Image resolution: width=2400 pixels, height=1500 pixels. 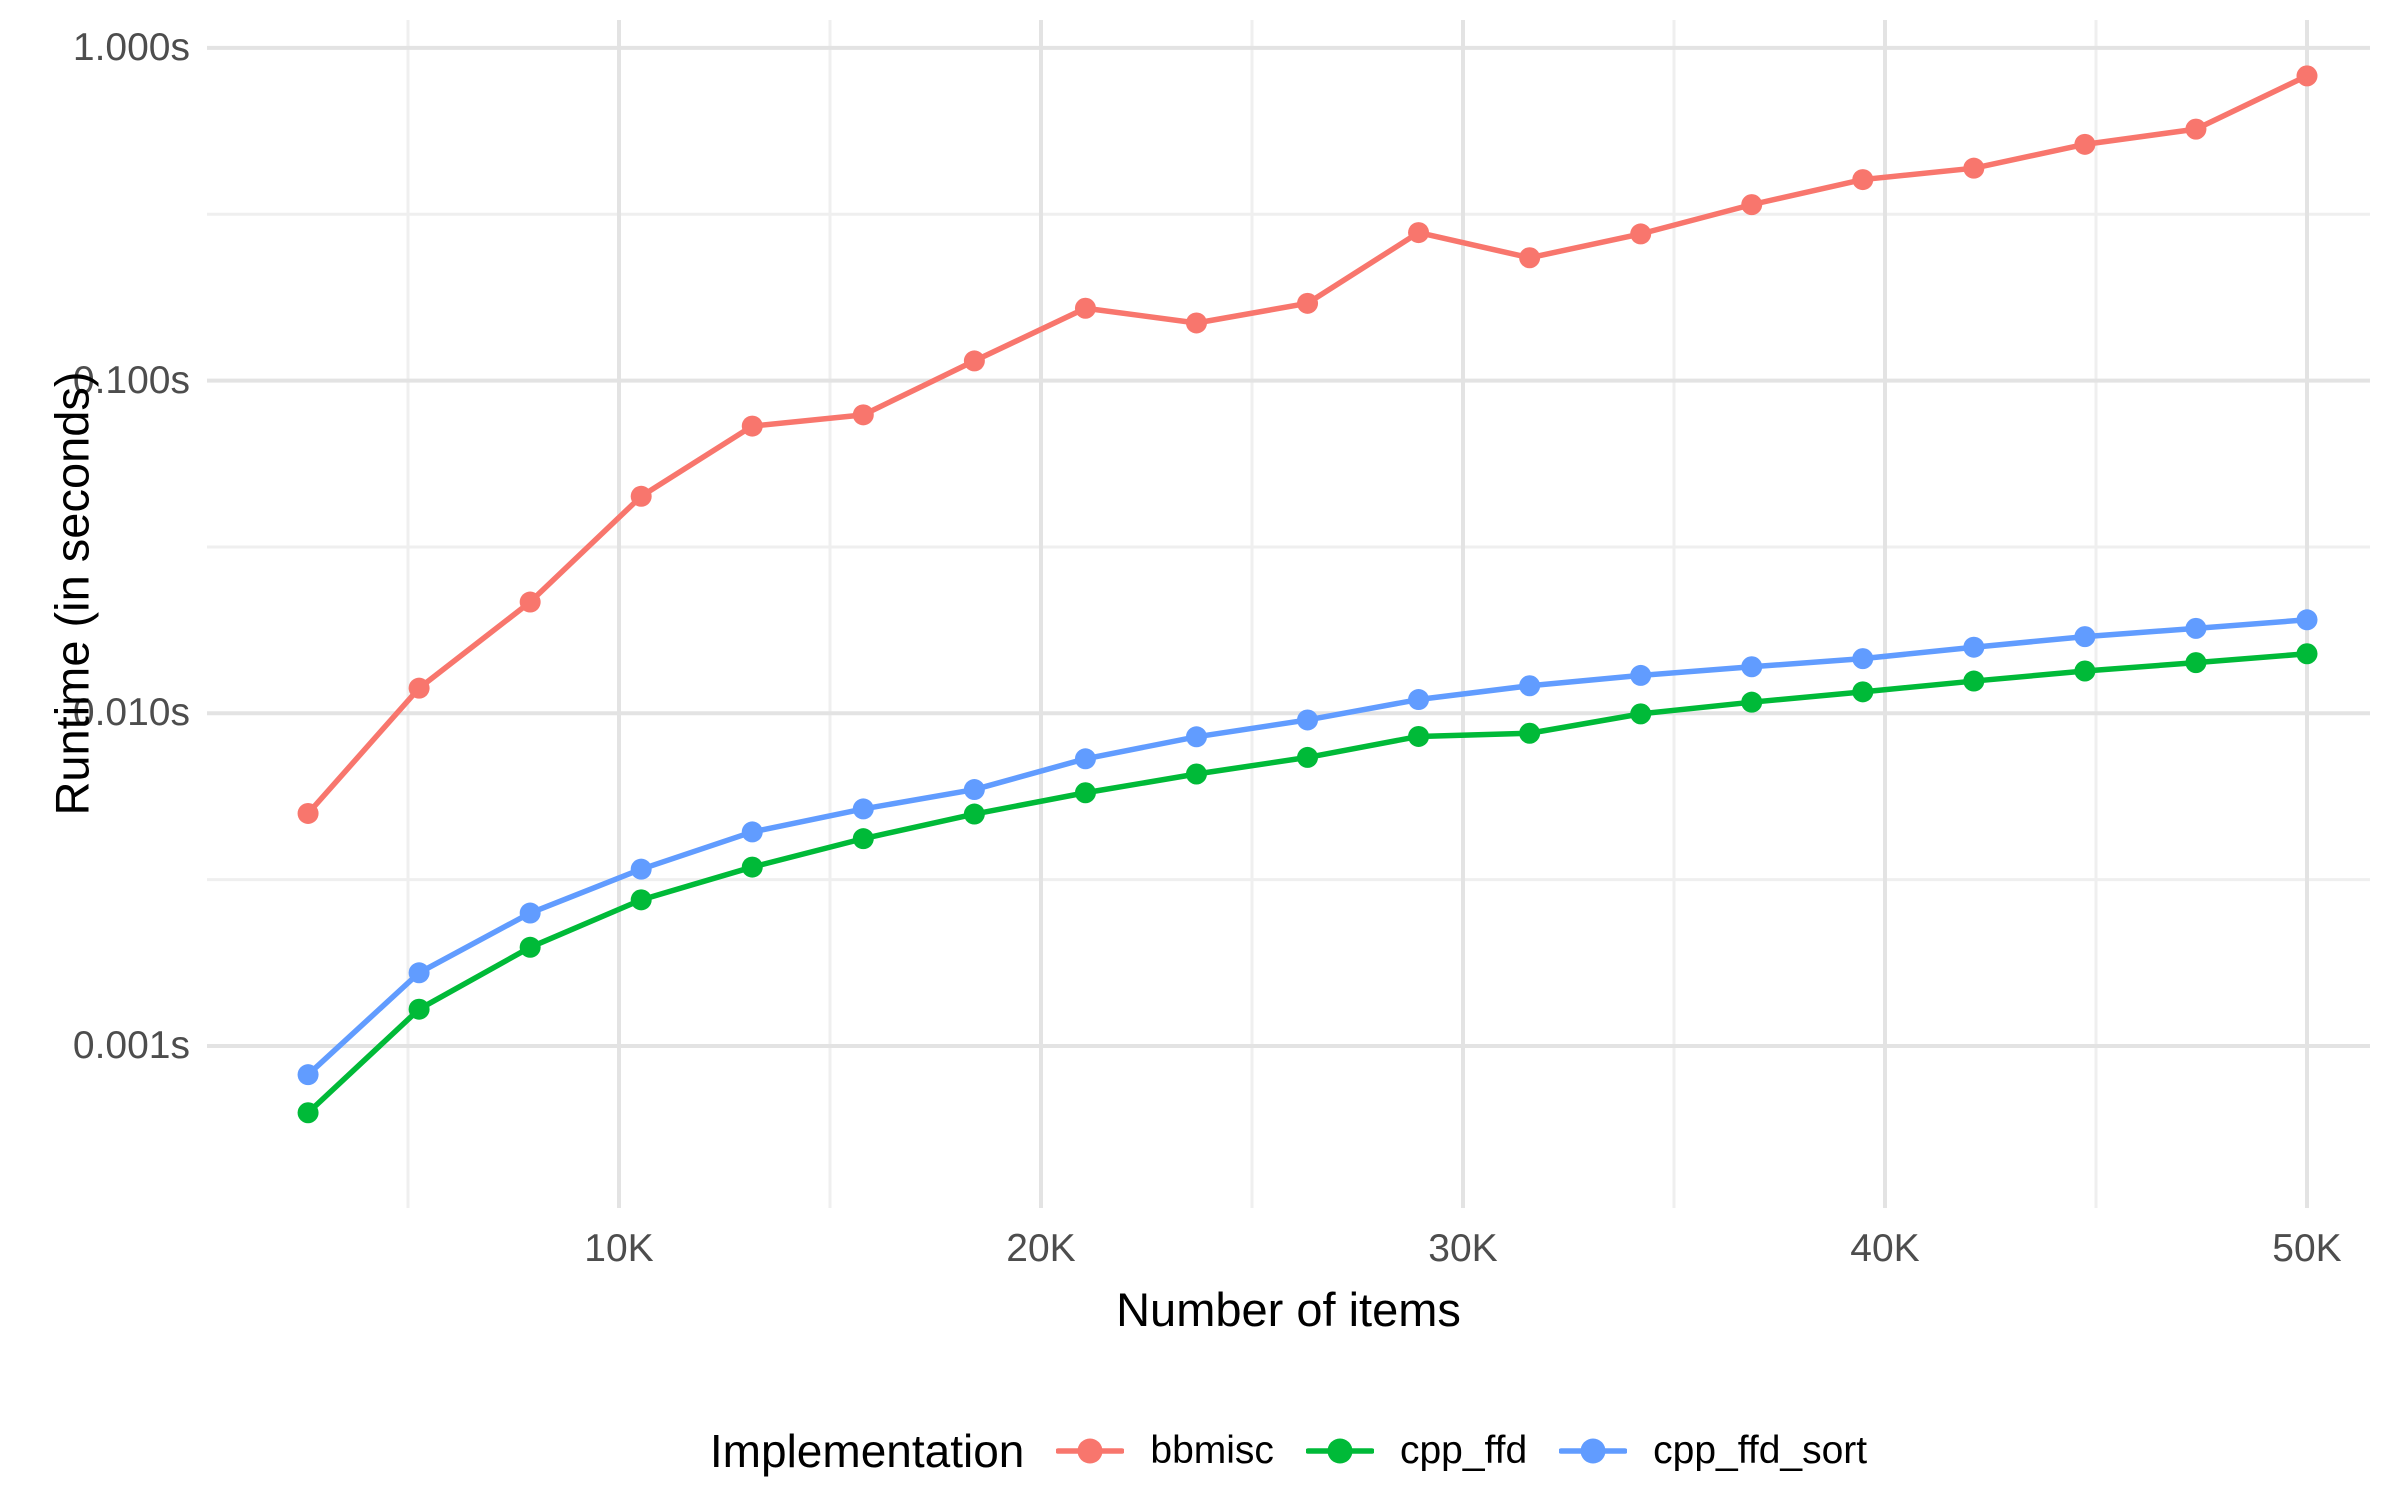 What do you see at coordinates (867, 1451) in the screenshot?
I see `legend-title: Implementation` at bounding box center [867, 1451].